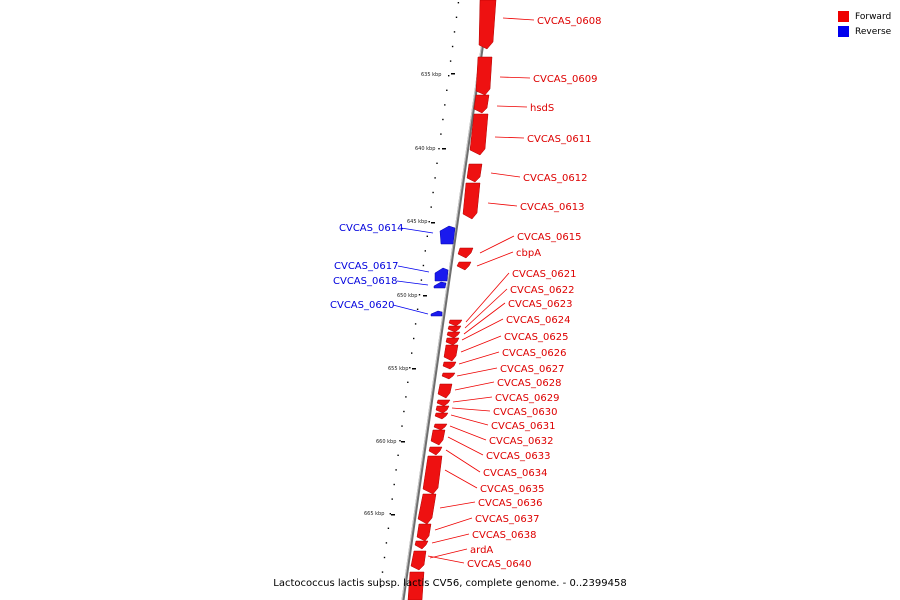 Image resolution: width=900 pixels, height=600 pixels. I want to click on label-CVCAS_0621: CVCAS_0621, so click(544, 274).